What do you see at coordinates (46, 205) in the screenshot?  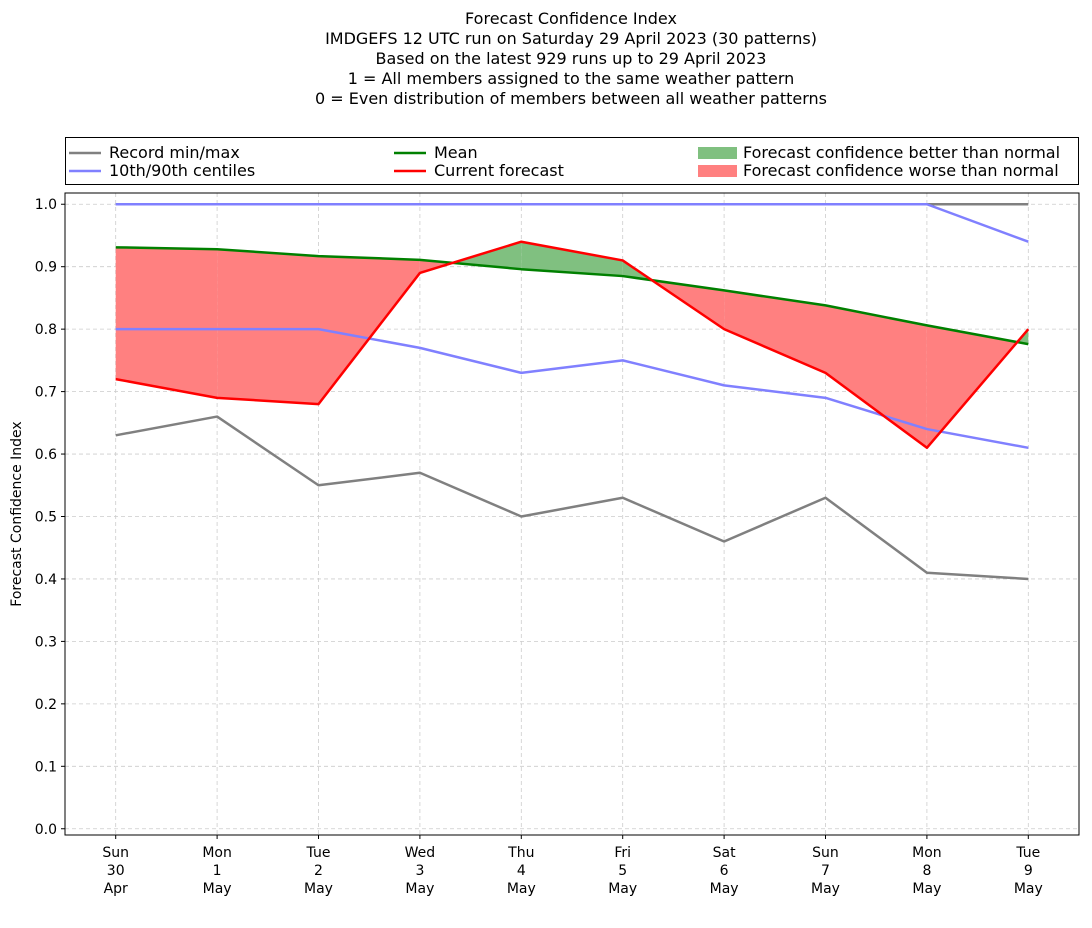 I see `y-tick-label: 1.0` at bounding box center [46, 205].